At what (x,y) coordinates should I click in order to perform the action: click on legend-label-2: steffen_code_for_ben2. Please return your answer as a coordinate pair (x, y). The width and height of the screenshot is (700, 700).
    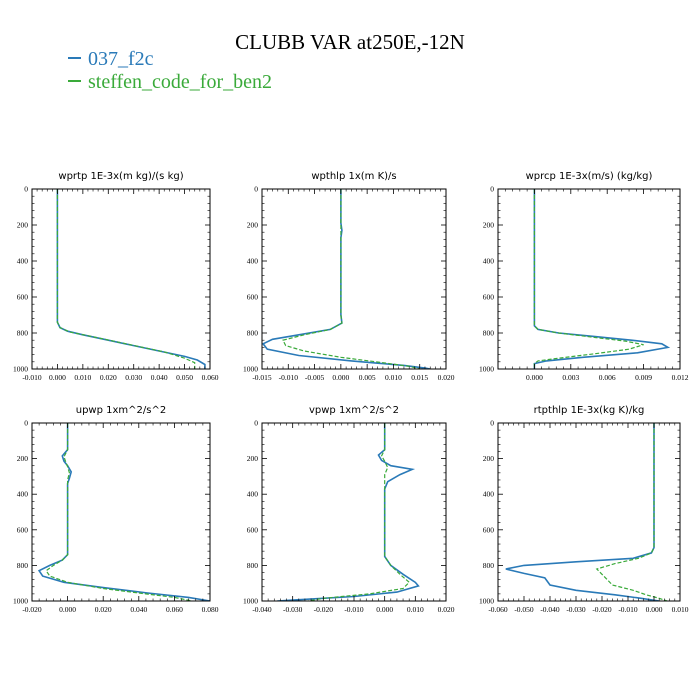
    Looking at the image, I should click on (180, 82).